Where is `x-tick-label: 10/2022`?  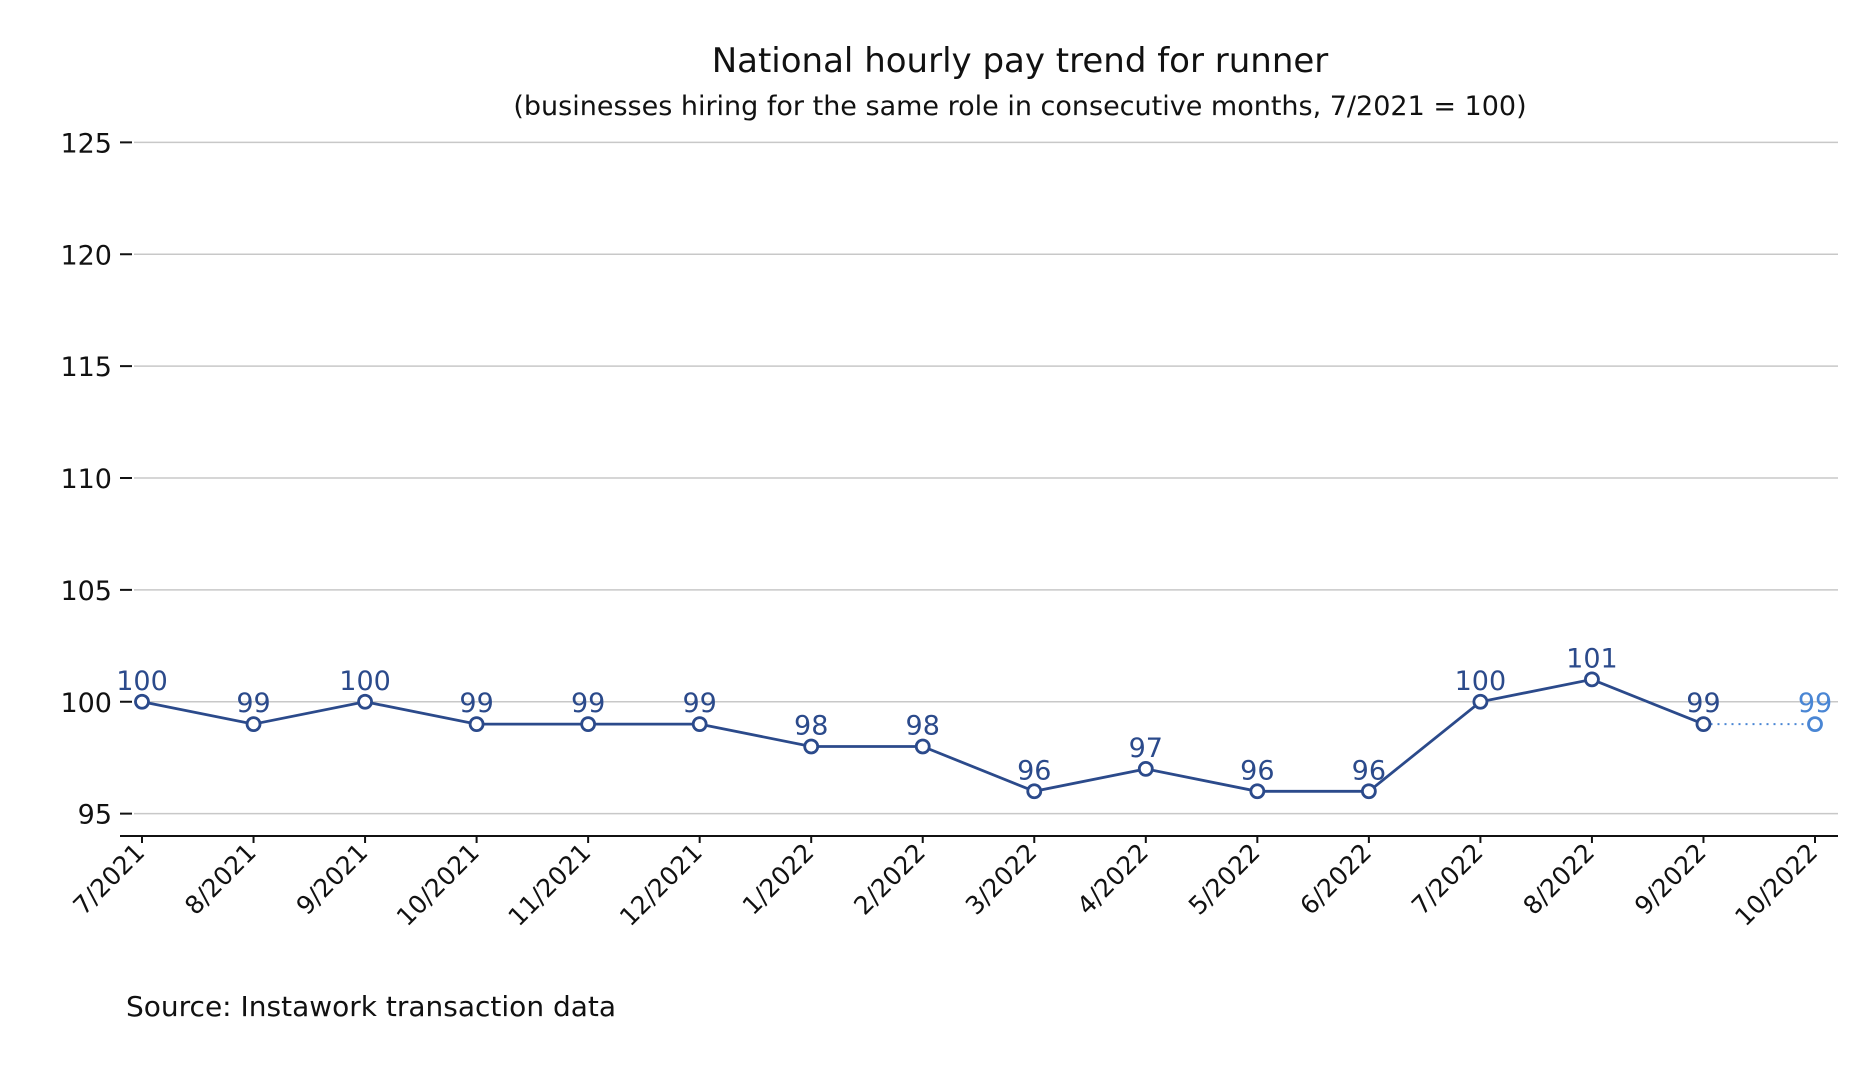 x-tick-label: 10/2022 is located at coordinates (1776, 885).